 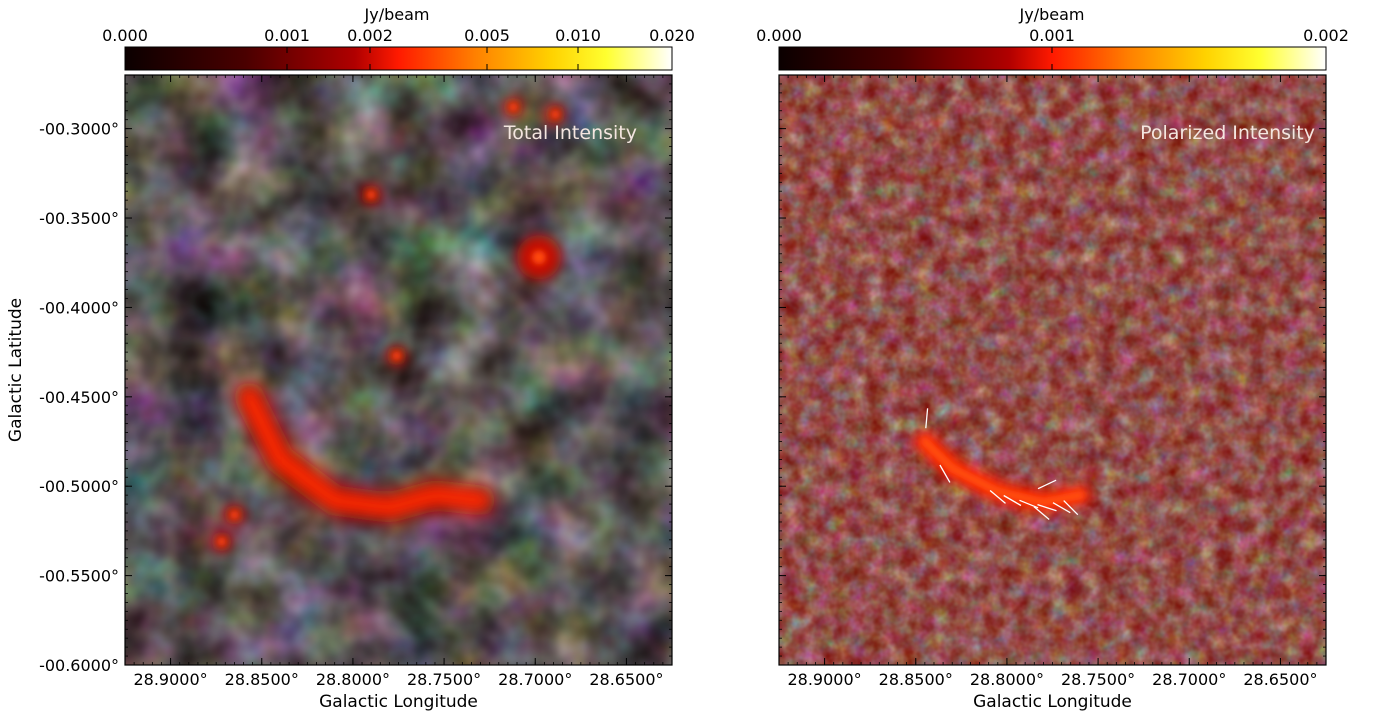 What do you see at coordinates (79, 218) in the screenshot?
I see `y-tick-label: -00.3500°` at bounding box center [79, 218].